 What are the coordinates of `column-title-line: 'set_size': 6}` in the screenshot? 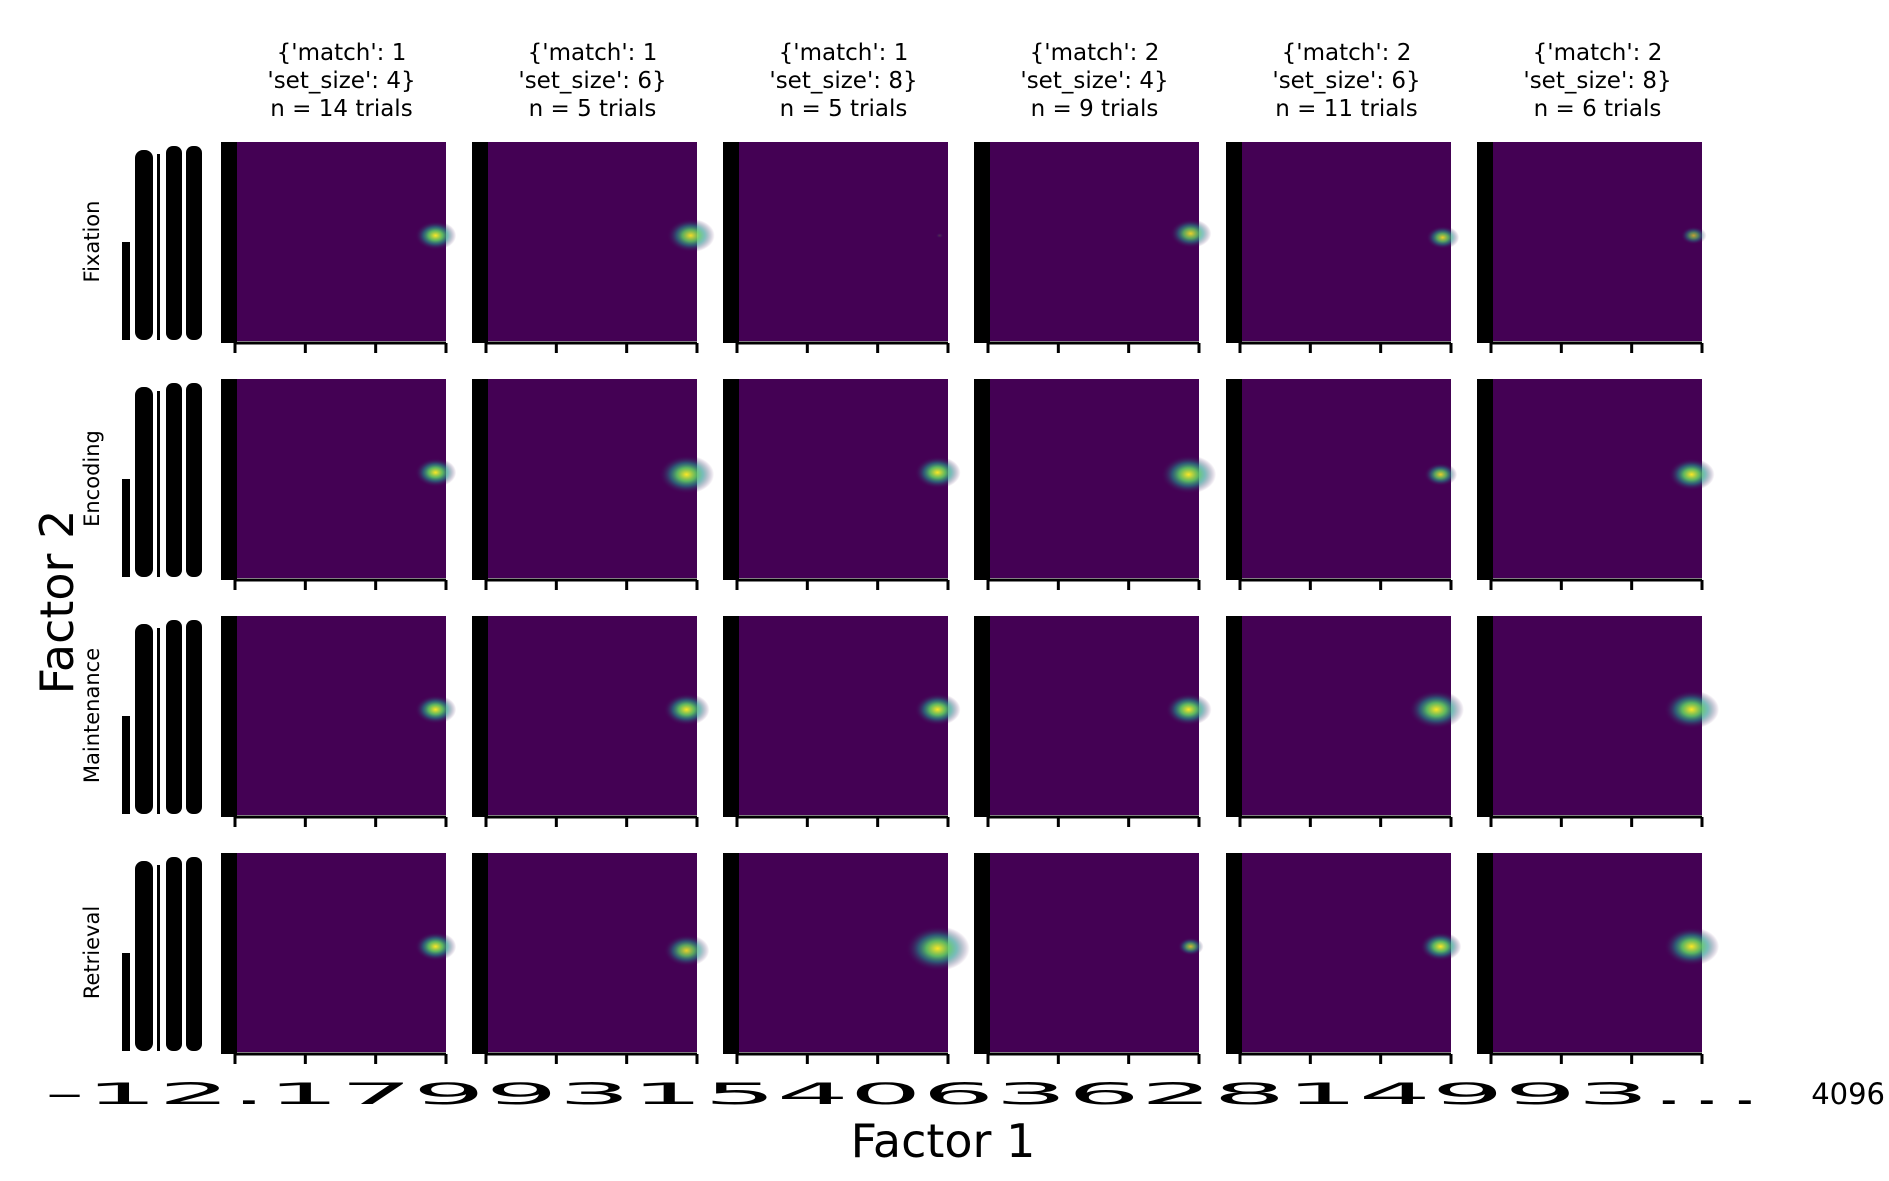 It's located at (1346, 81).